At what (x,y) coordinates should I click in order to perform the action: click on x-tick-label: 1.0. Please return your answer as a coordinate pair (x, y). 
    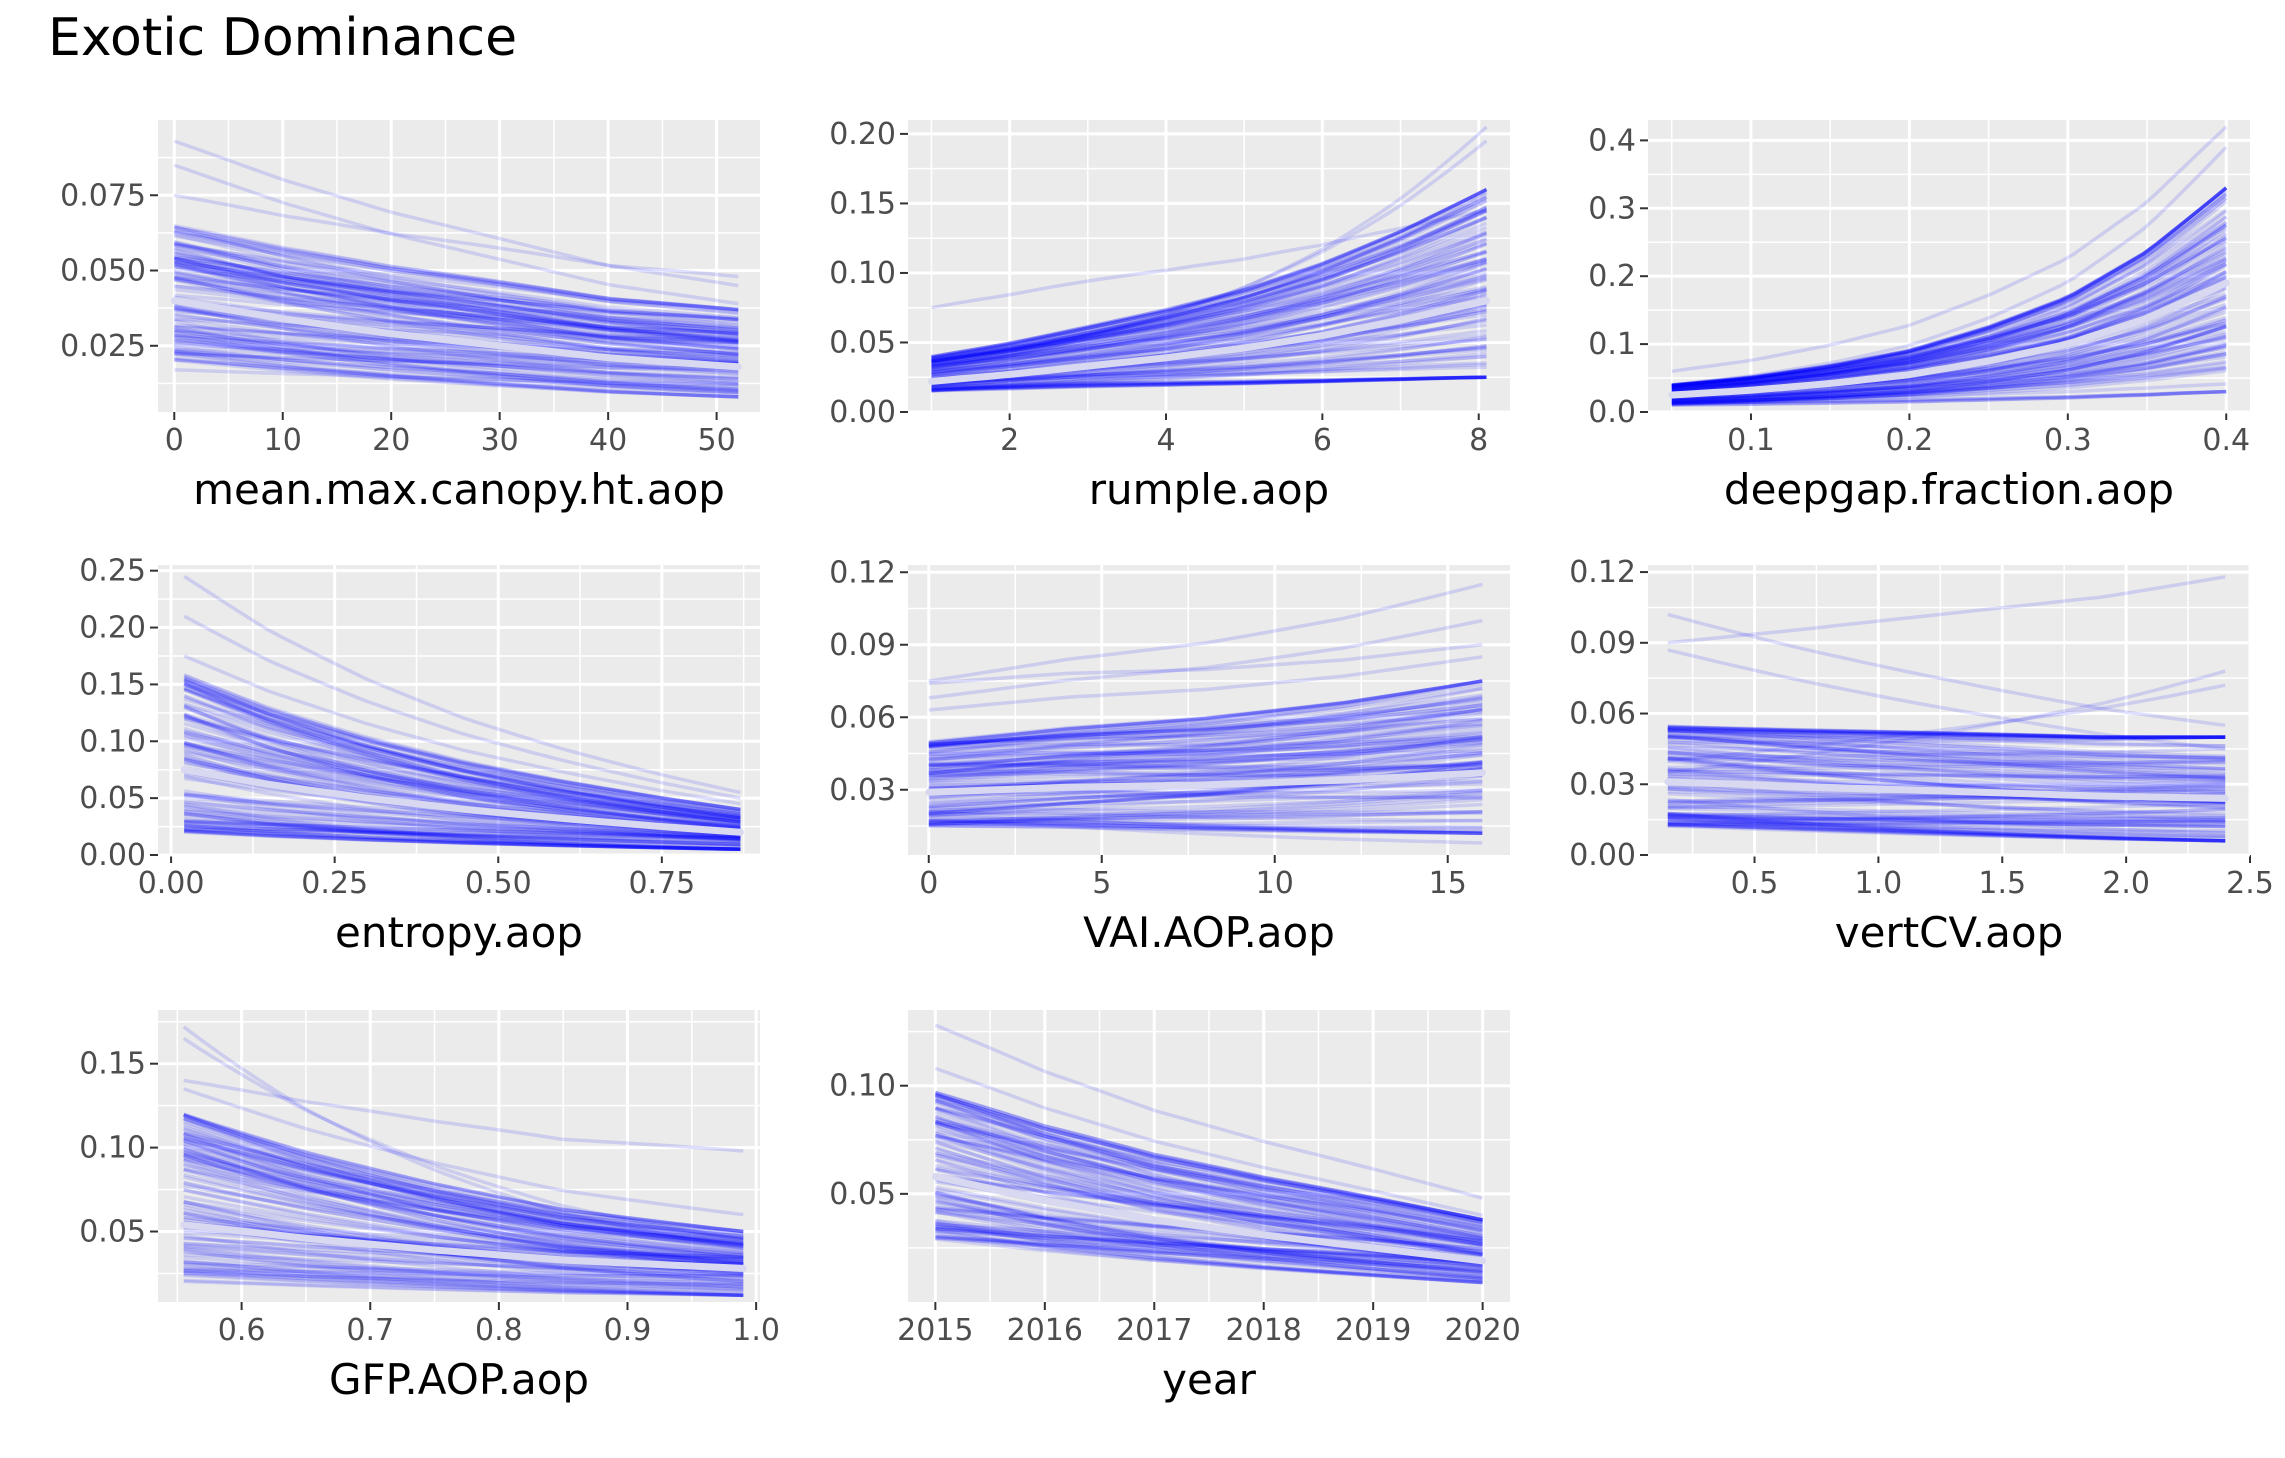
    Looking at the image, I should click on (756, 1330).